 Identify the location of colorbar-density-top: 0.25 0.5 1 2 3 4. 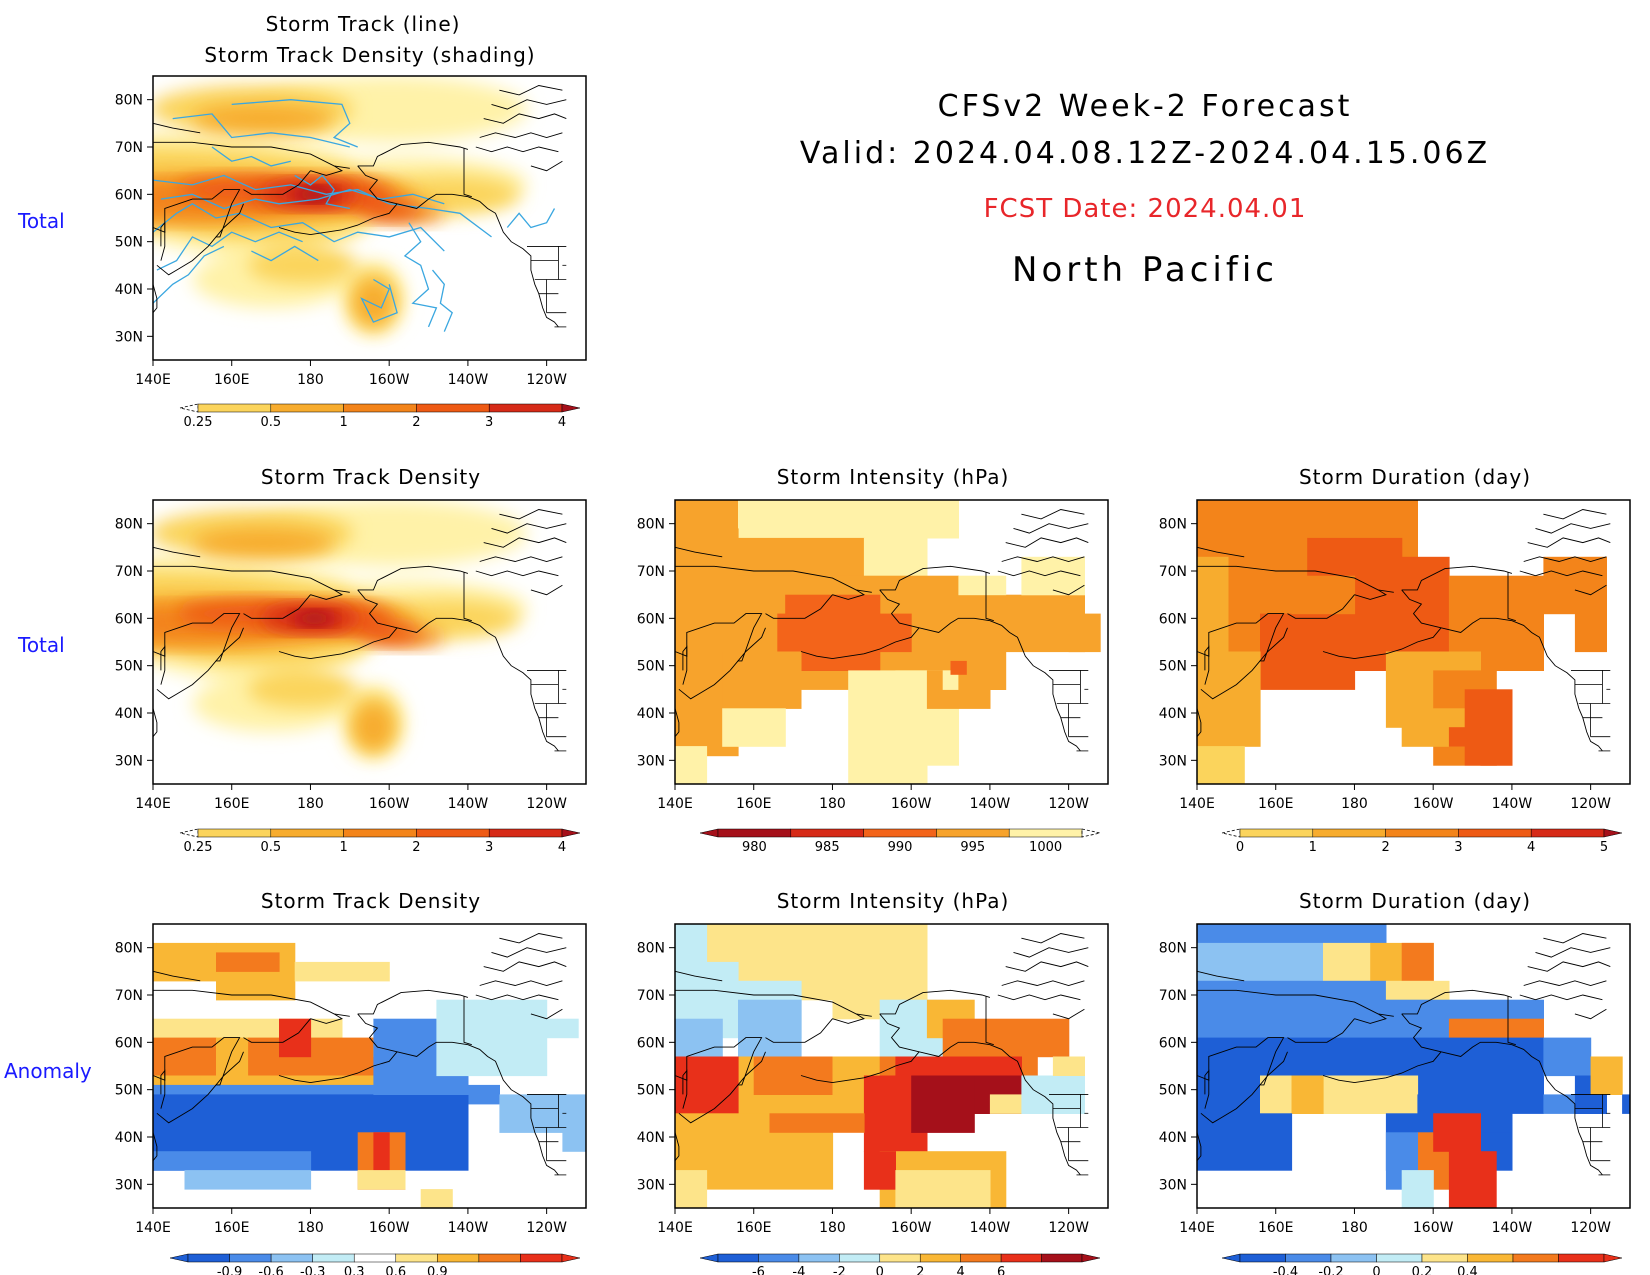
(380, 416).